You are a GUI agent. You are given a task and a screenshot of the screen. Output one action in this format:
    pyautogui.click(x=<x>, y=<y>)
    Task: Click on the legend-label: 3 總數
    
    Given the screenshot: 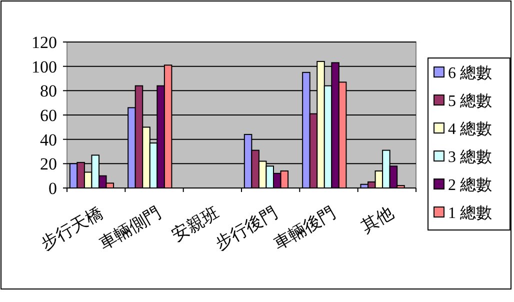 What is the action you would take?
    pyautogui.click(x=470, y=157)
    